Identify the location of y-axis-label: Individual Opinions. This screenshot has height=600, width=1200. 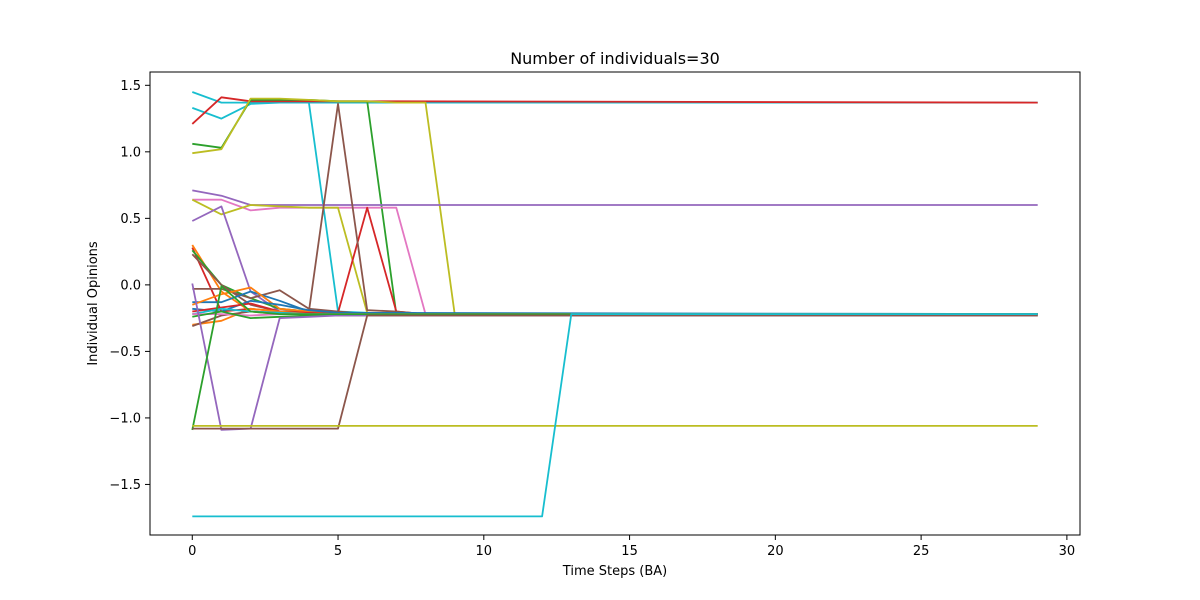
(93, 303).